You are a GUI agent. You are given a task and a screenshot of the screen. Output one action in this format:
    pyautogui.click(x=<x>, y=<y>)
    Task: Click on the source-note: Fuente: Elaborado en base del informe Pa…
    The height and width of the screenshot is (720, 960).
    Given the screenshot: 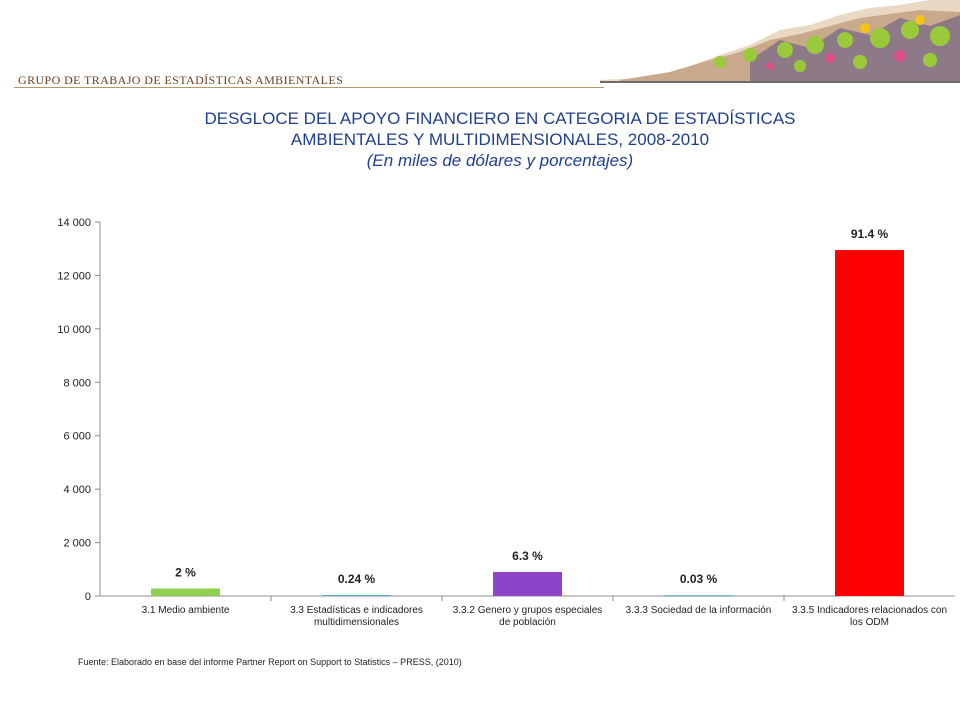 What is the action you would take?
    pyautogui.click(x=270, y=662)
    